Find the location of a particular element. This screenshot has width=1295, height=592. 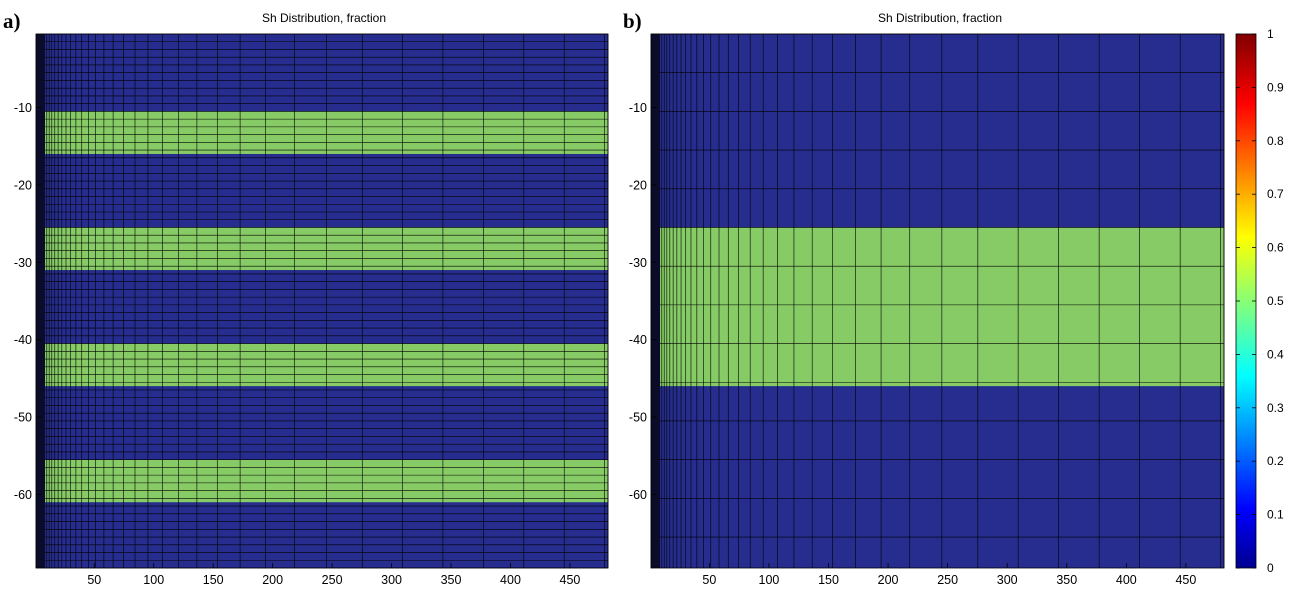

colorbar: 0 0.1 0.2 0.3 0.4 0.5 0.6 0.7 0.8 0.9 1 is located at coordinates (1259, 301).